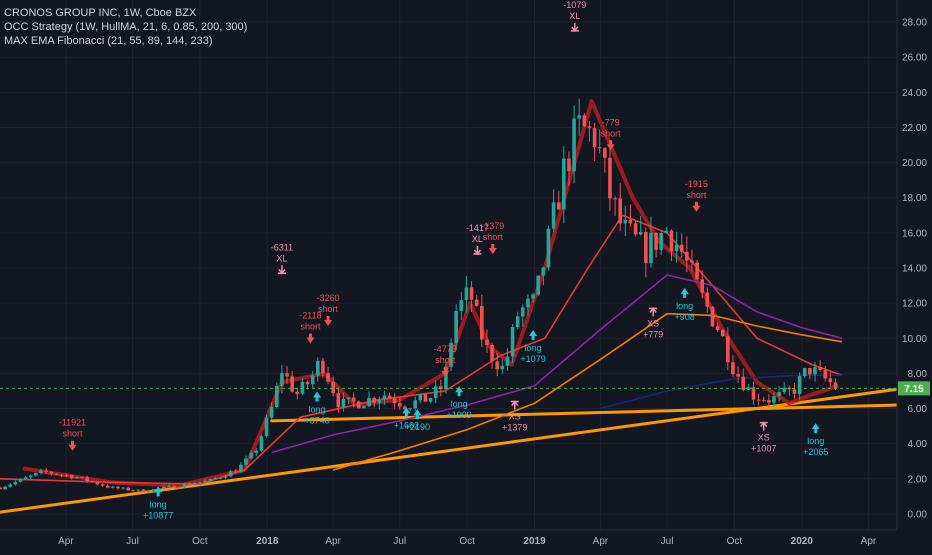 The width and height of the screenshot is (932, 555). Describe the element at coordinates (685, 317) in the screenshot. I see `signal-label: +908` at that location.